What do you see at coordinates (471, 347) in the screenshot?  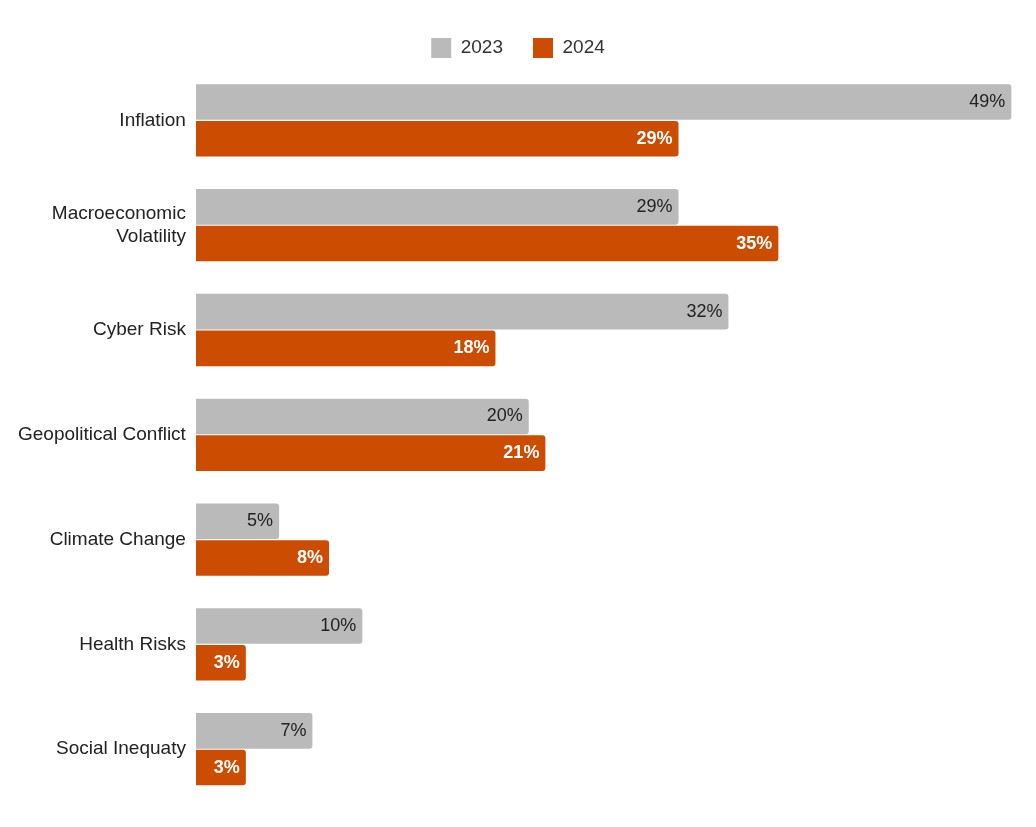 I see `data-label: 18%` at bounding box center [471, 347].